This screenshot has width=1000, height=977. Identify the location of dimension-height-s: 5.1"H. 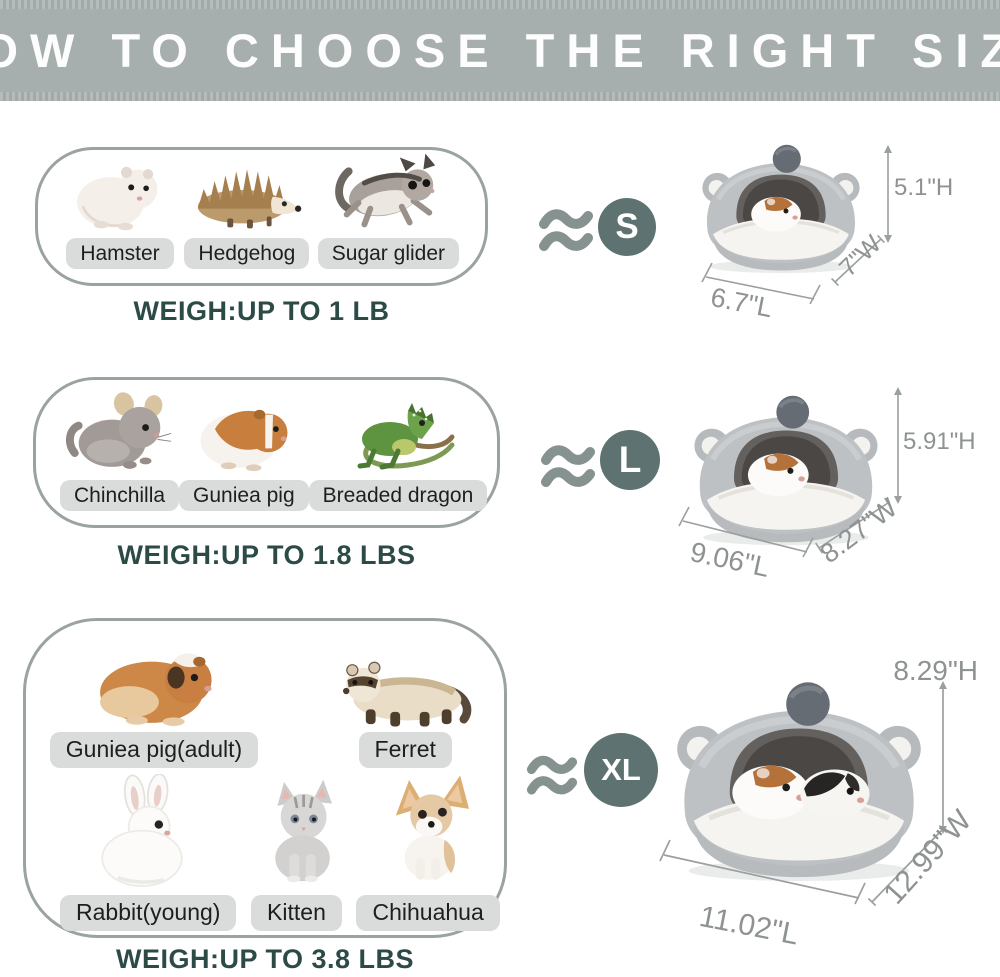
(924, 187).